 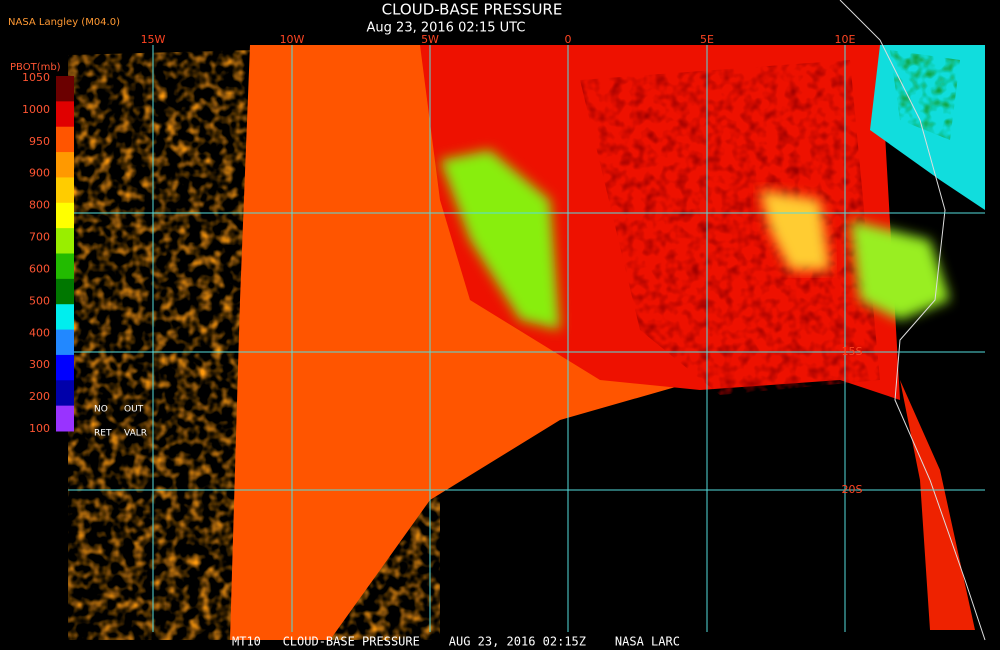 What do you see at coordinates (39, 141) in the screenshot?
I see `legend-label: 950` at bounding box center [39, 141].